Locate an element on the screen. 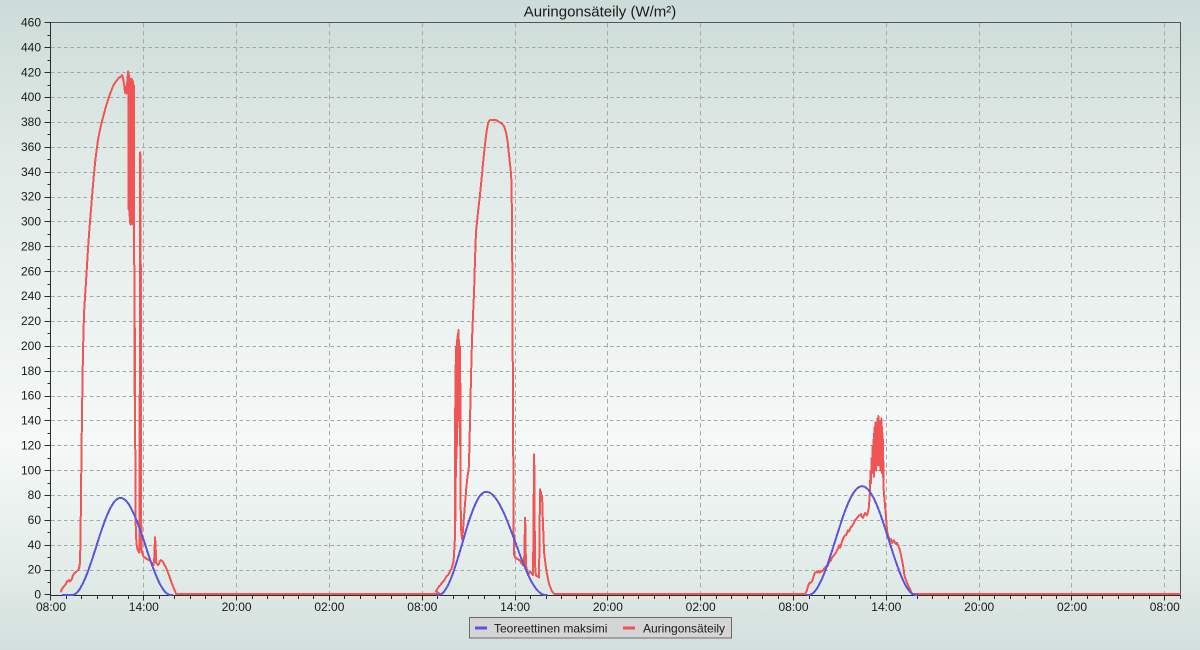 The image size is (1200, 650). svg-text: 140 is located at coordinates (31, 421).